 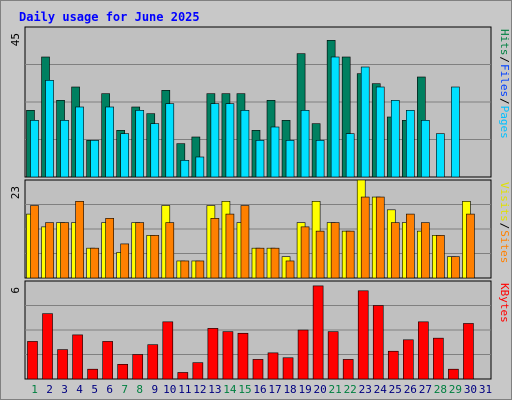 What do you see at coordinates (154, 389) in the screenshot?
I see `x-tick-label: 9` at bounding box center [154, 389].